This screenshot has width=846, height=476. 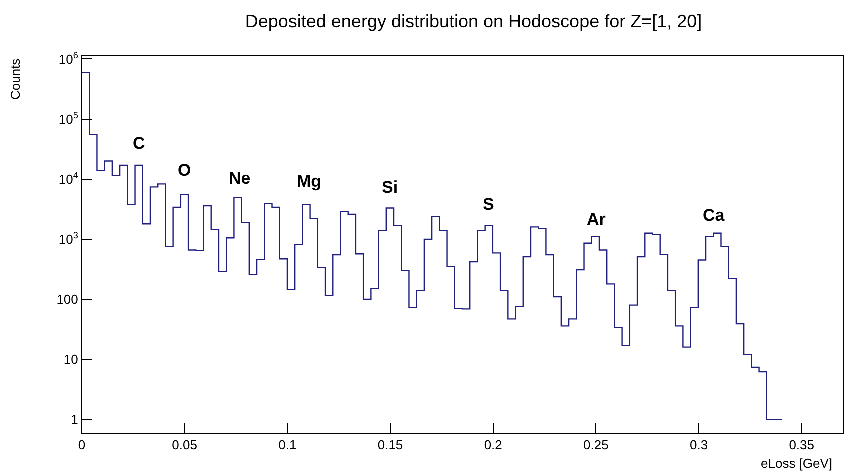 What do you see at coordinates (68, 58) in the screenshot?
I see `y-tick-label: 10$^{6}$` at bounding box center [68, 58].